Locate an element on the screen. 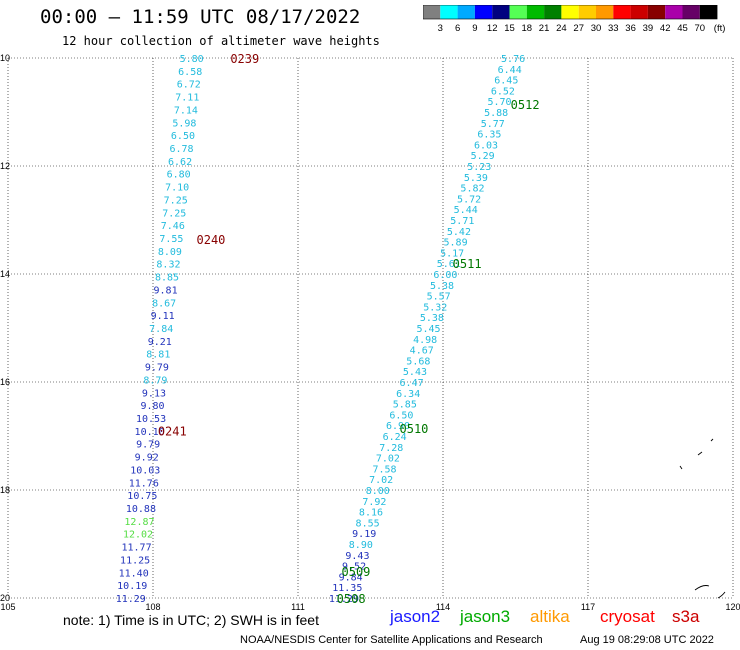 The height and width of the screenshot is (650, 740). mission-s3a-label: s3a is located at coordinates (686, 616).